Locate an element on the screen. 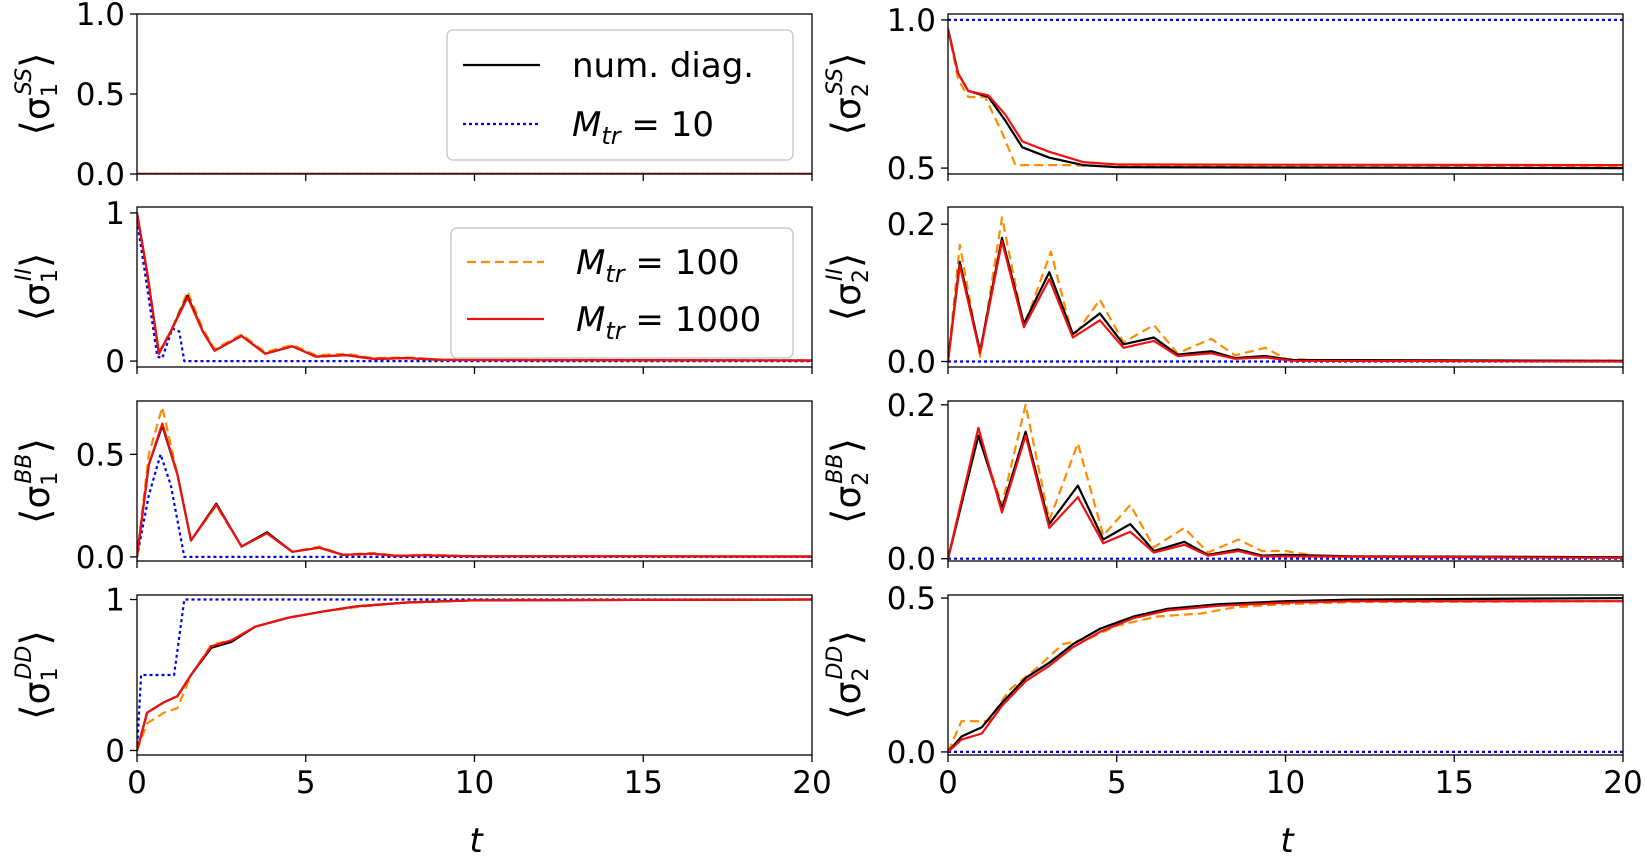 The image size is (1646, 858). legend-1-frame is located at coordinates (620, 95).